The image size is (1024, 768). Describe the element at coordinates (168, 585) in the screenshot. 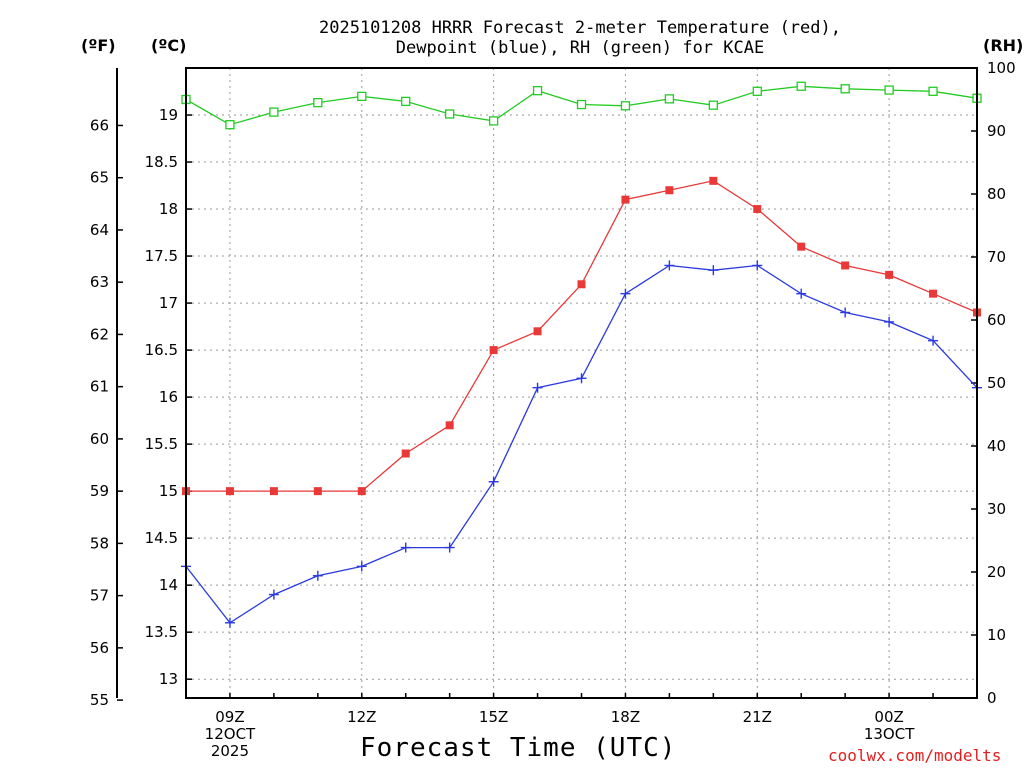

I see `celsius-tick-label: 14` at that location.